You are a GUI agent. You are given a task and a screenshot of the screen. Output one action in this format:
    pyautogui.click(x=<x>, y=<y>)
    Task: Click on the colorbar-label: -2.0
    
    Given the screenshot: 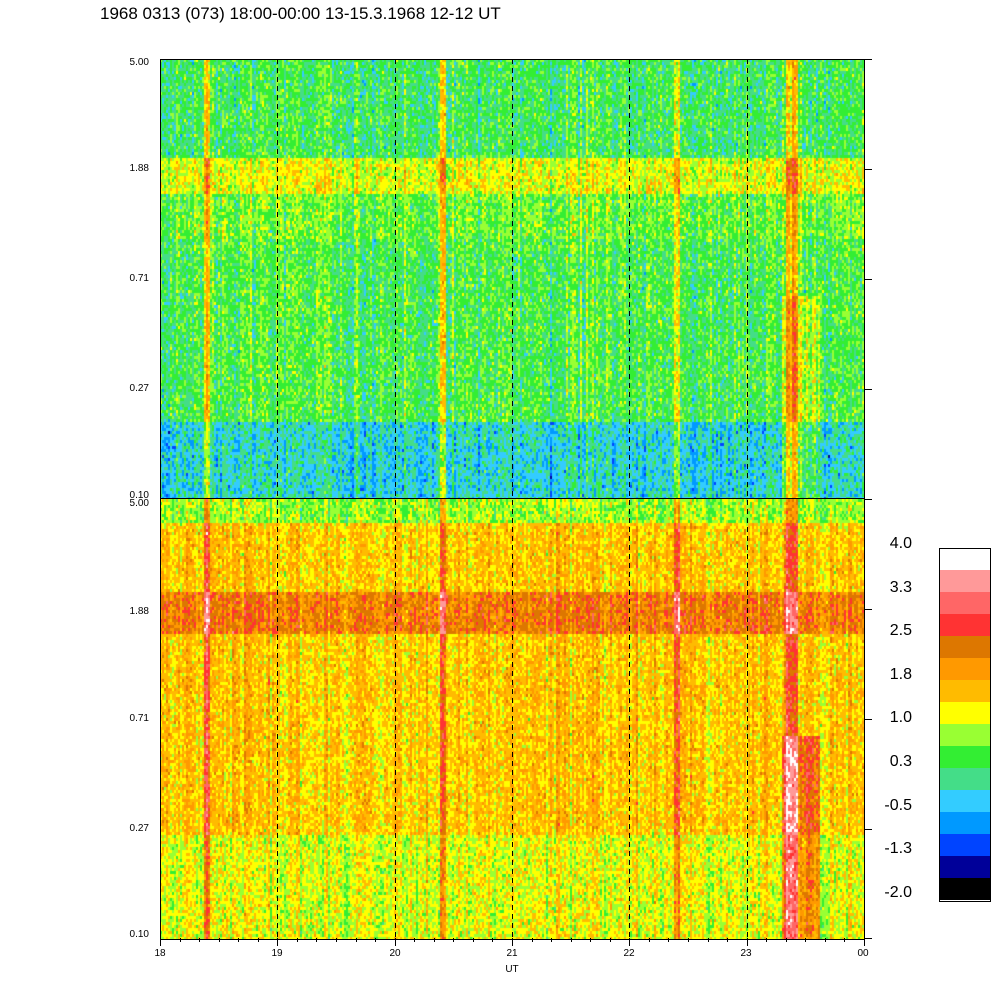 What is the action you would take?
    pyautogui.click(x=898, y=892)
    